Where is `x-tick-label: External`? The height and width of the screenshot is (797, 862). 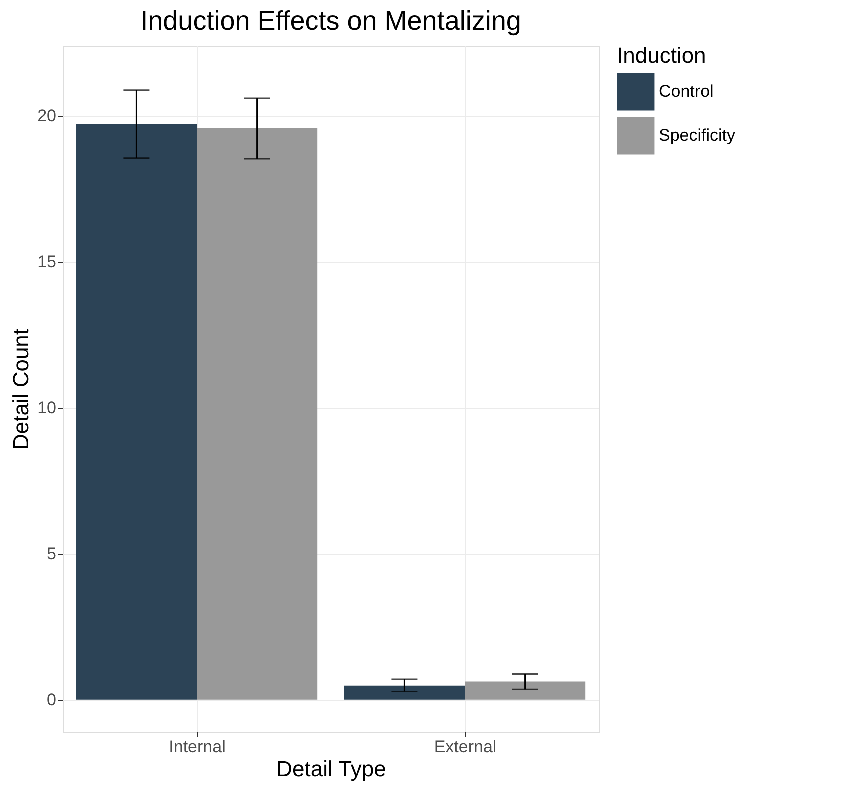
x-tick-label: External is located at coordinates (465, 747).